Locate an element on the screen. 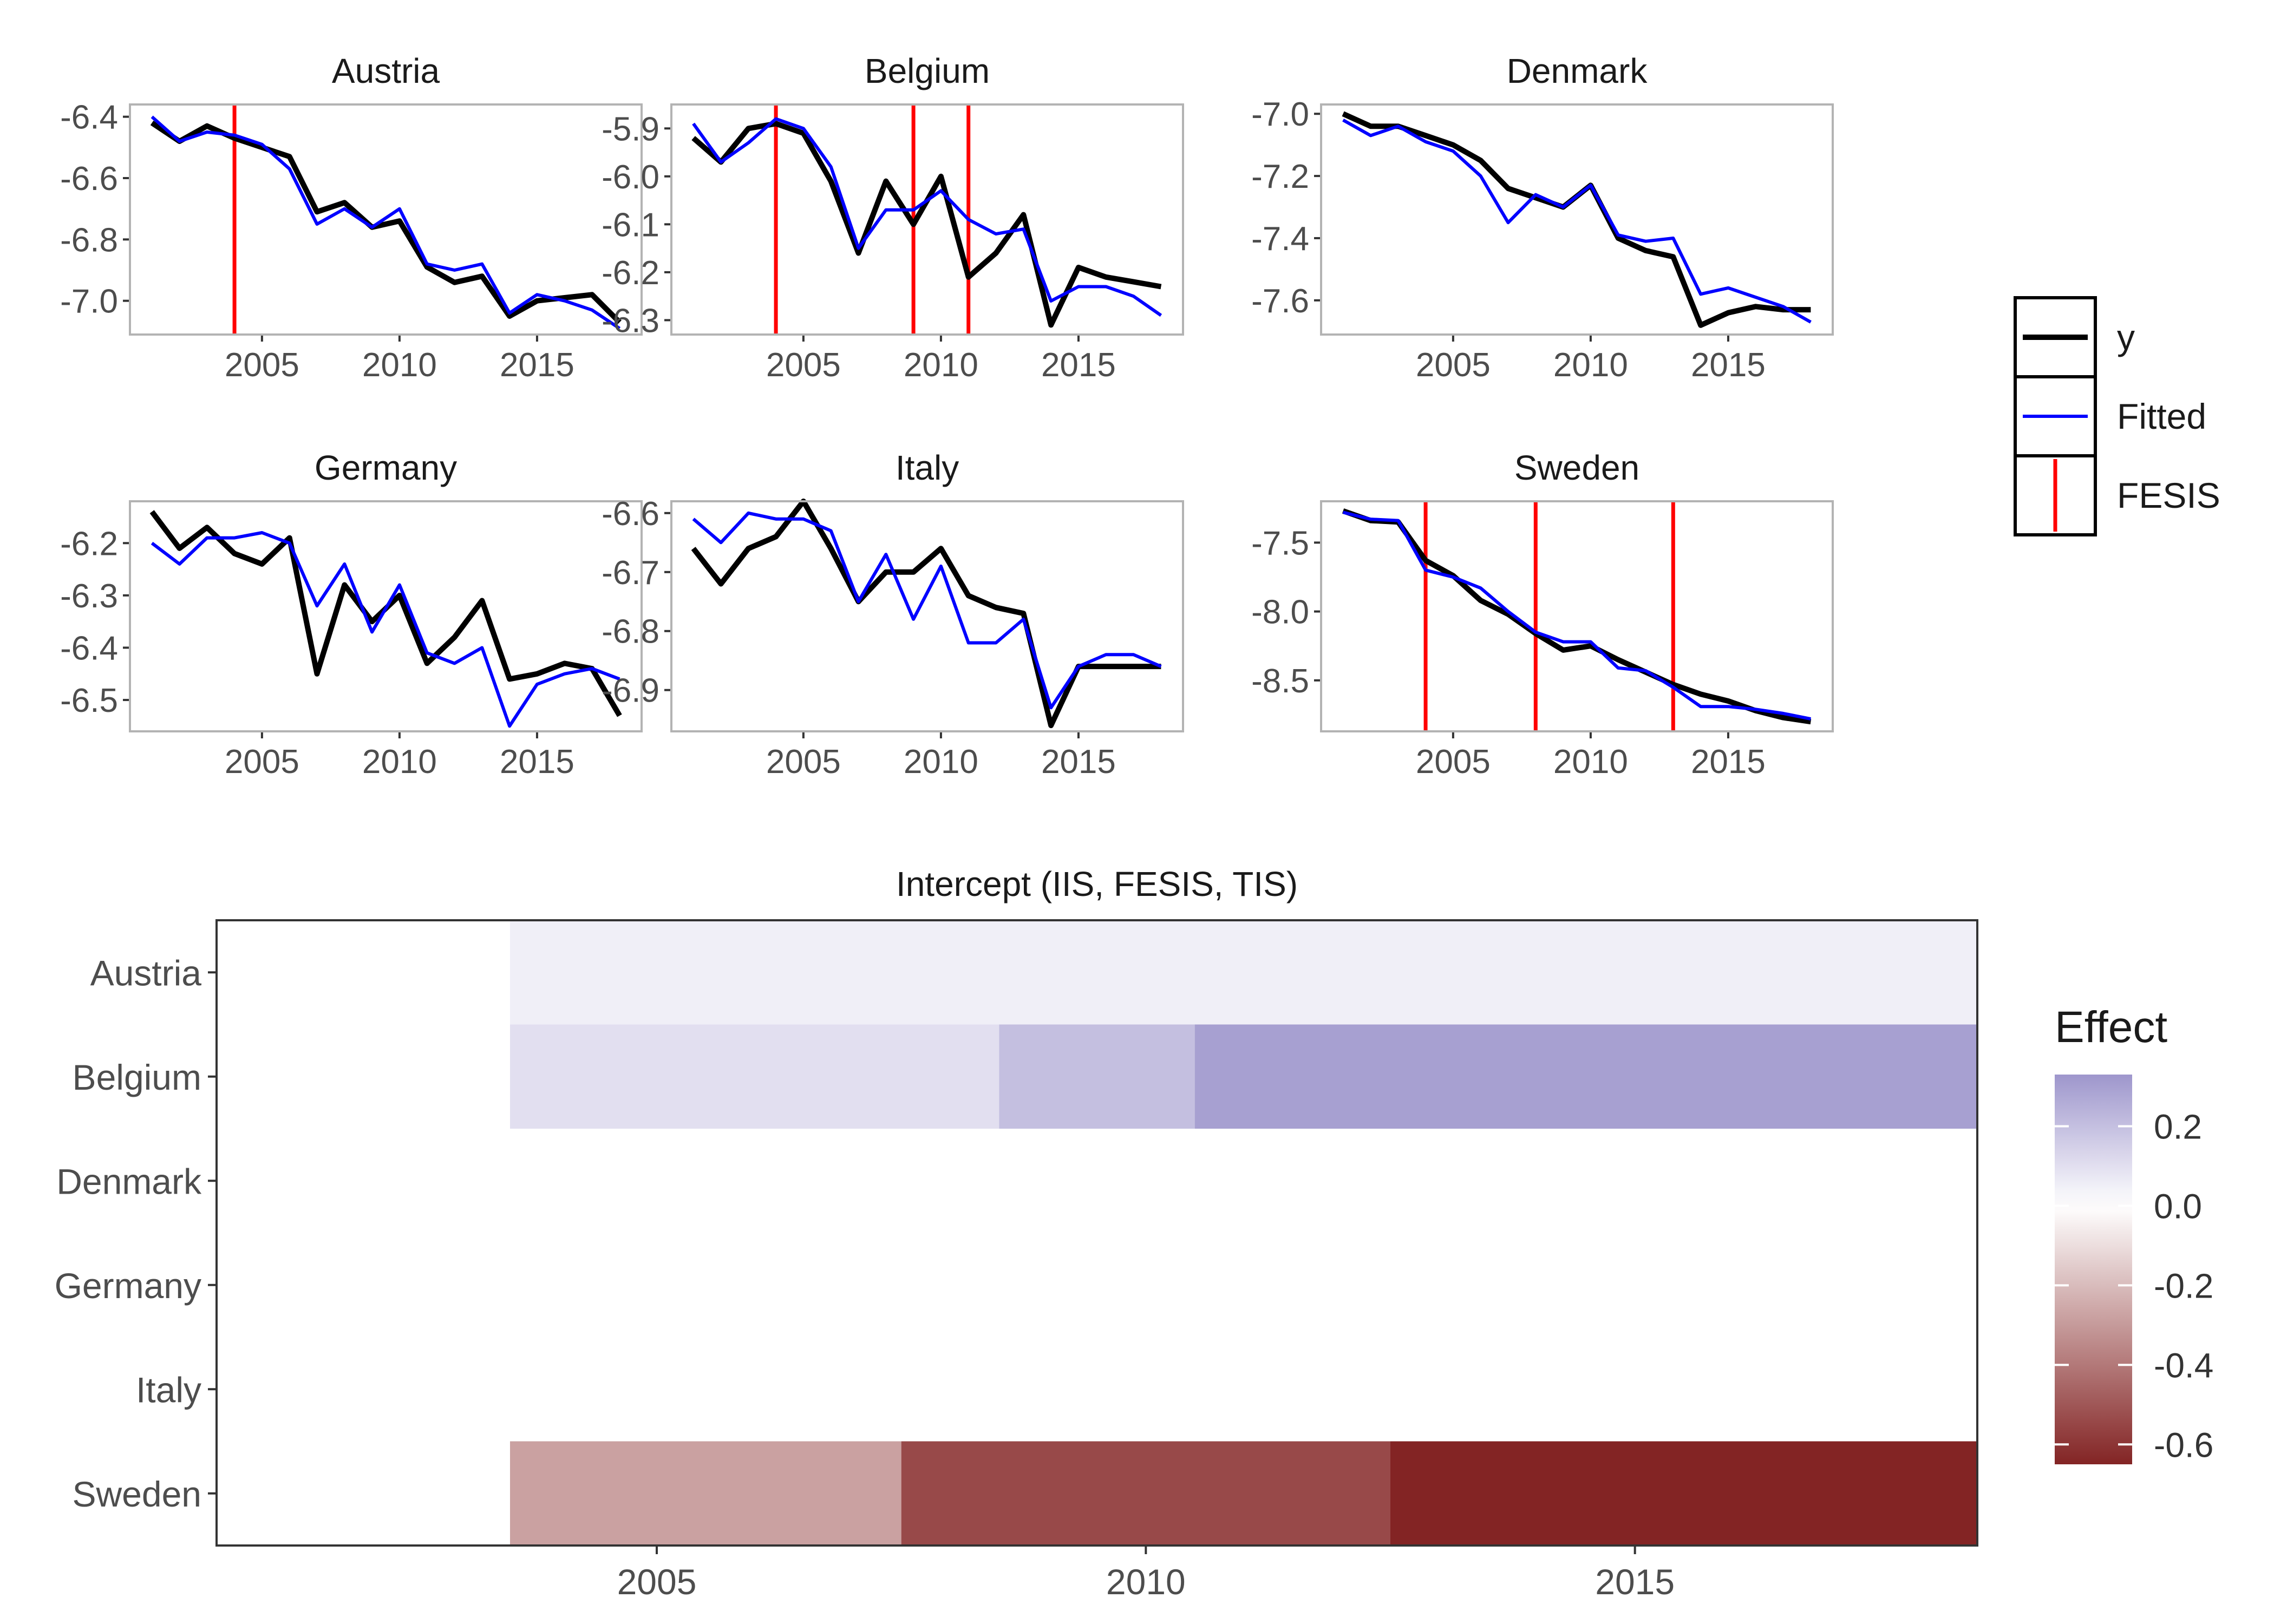 The height and width of the screenshot is (1624, 2274). y-tick-label: -8.5 is located at coordinates (1280, 682).